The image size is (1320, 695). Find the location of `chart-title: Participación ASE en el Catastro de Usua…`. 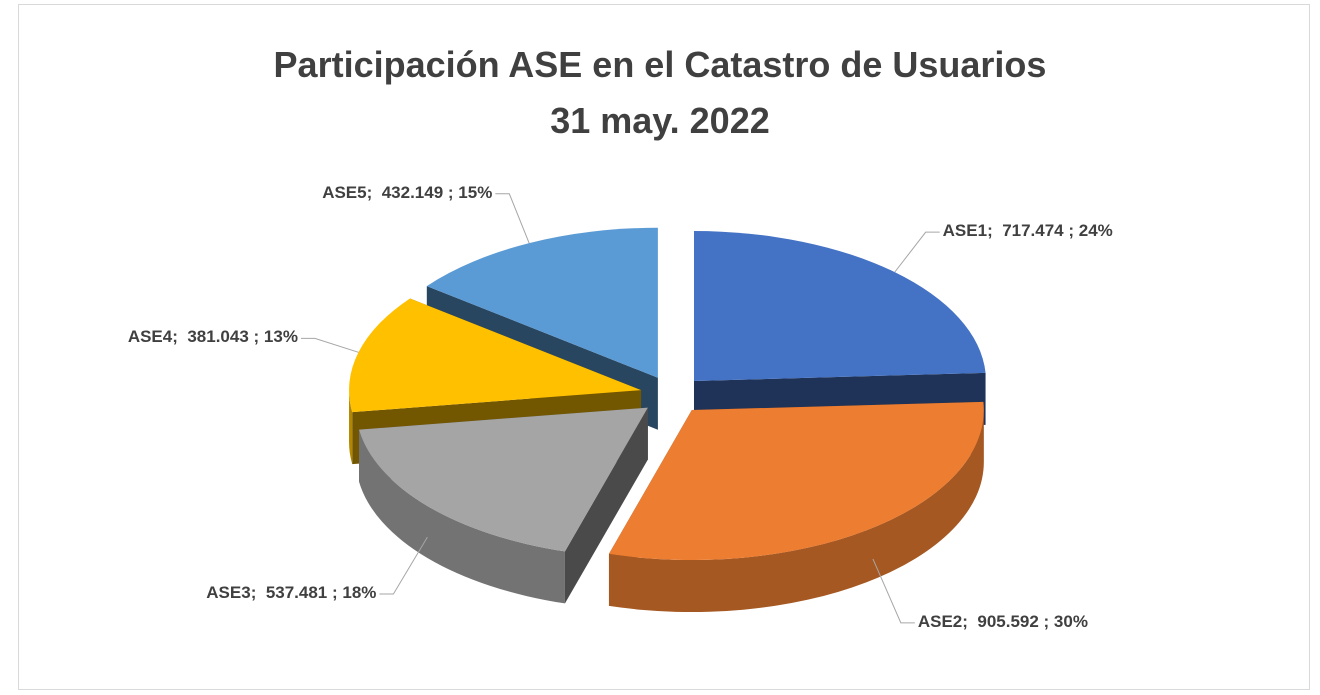

chart-title: Participación ASE en el Catastro de Usua… is located at coordinates (660, 64).